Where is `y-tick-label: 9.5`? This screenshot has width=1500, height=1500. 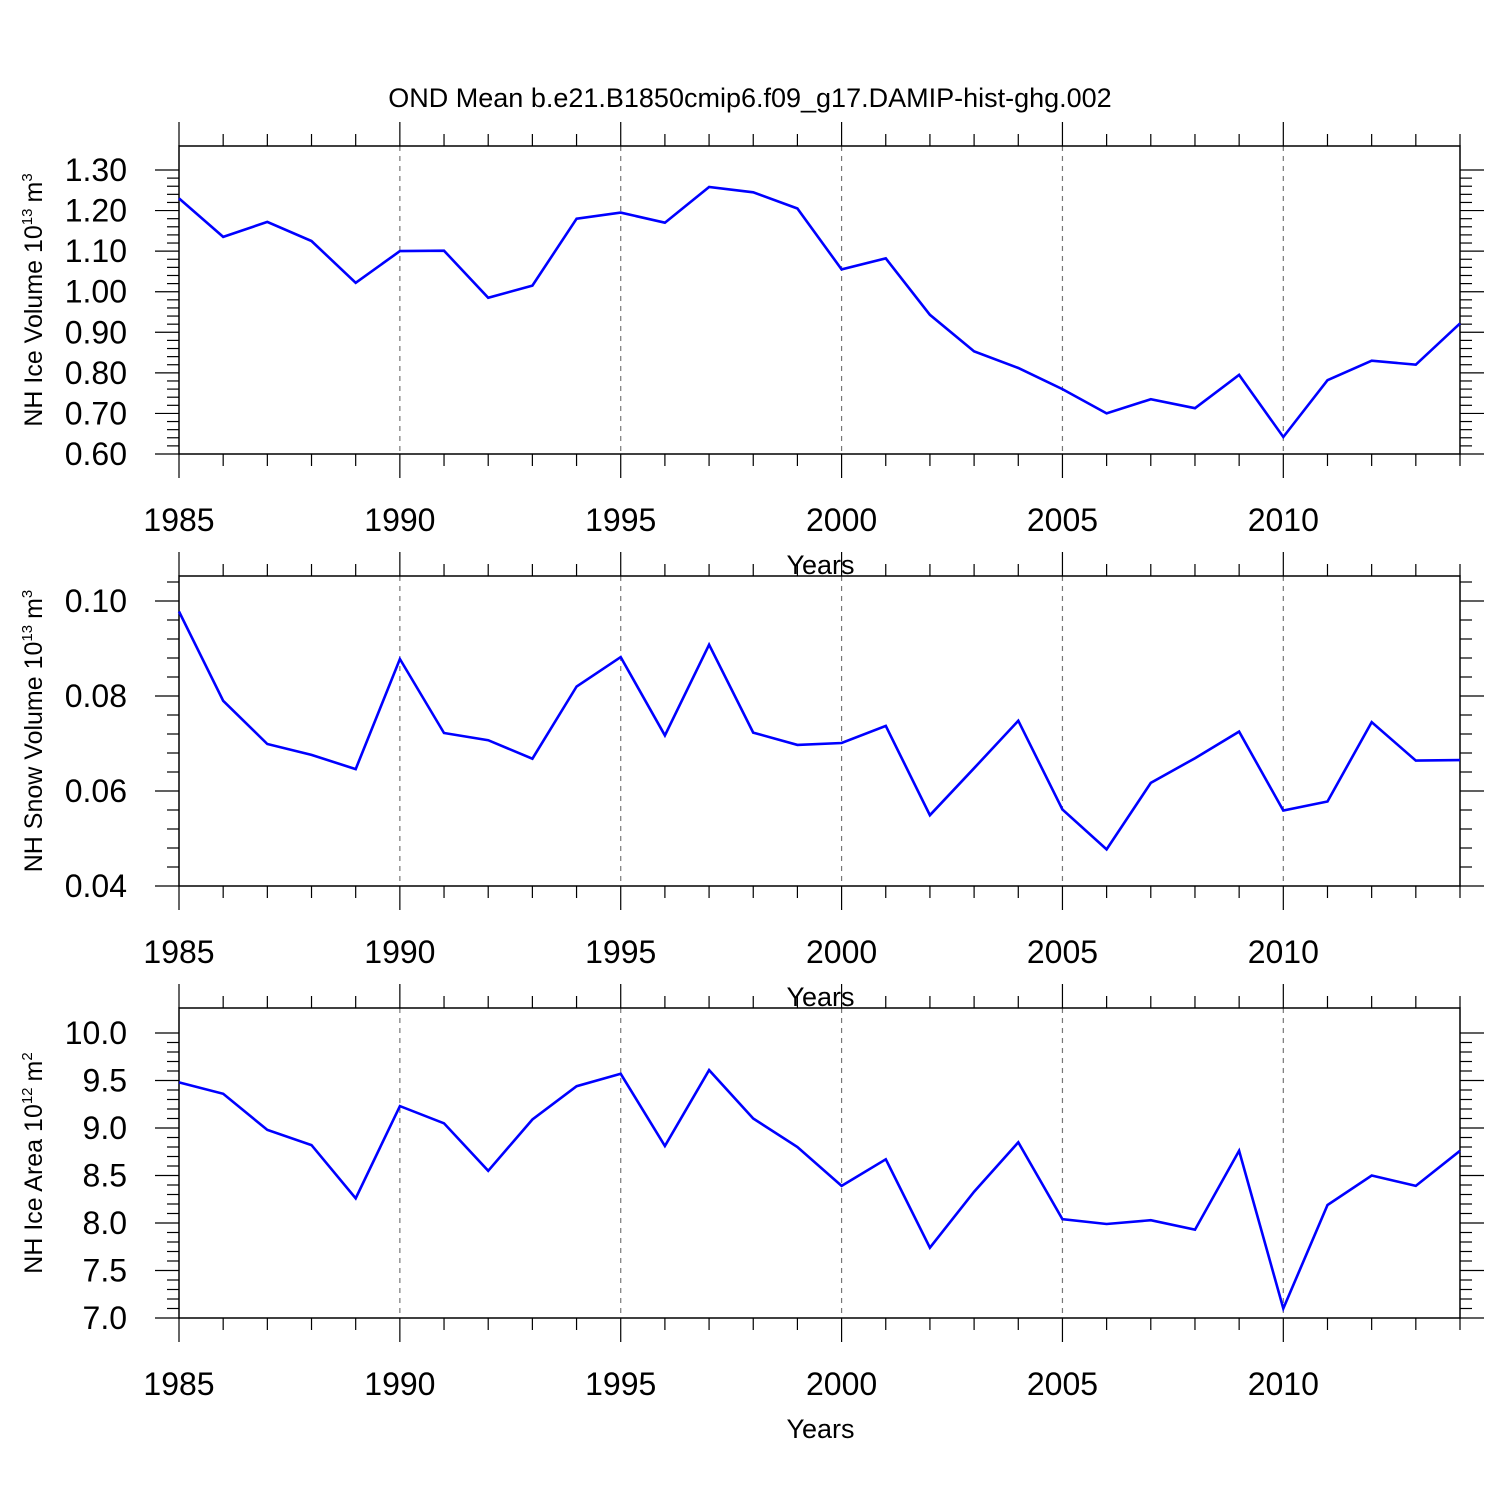
y-tick-label: 9.5 is located at coordinates (105, 1081).